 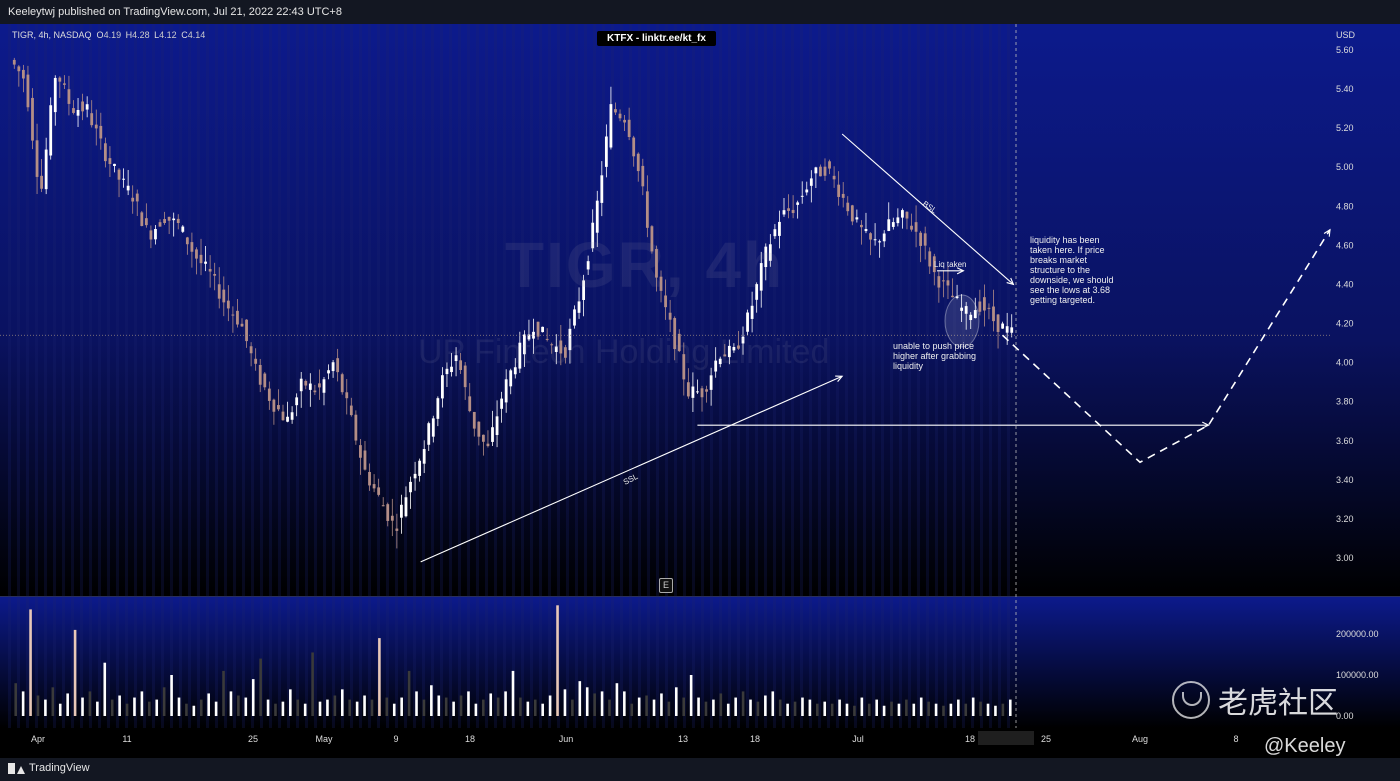 What do you see at coordinates (1255, 700) in the screenshot?
I see `community-watermark: 老虎社区` at bounding box center [1255, 700].